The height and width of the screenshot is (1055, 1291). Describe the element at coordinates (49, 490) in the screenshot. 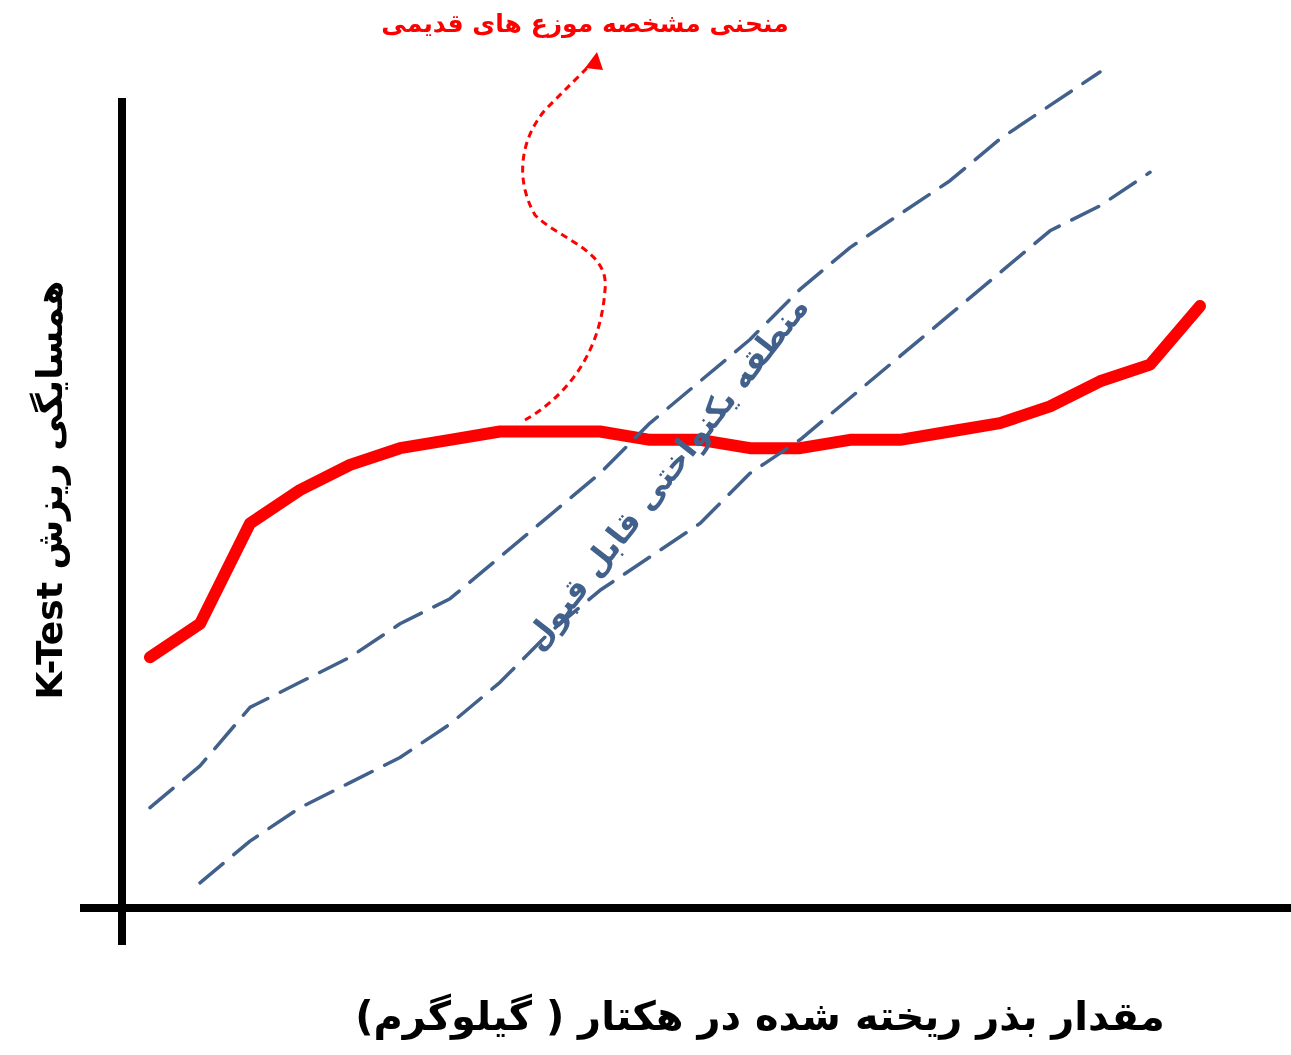

I see `ylabel: همسایگی ریزش K-Test` at that location.